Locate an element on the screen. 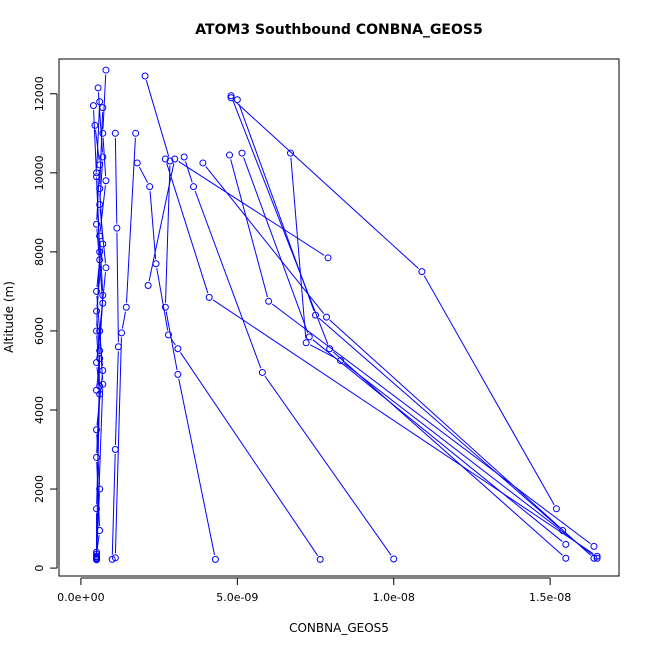 This screenshot has width=650, height=650. x-tick-label: 5.0e-09 is located at coordinates (237, 597).